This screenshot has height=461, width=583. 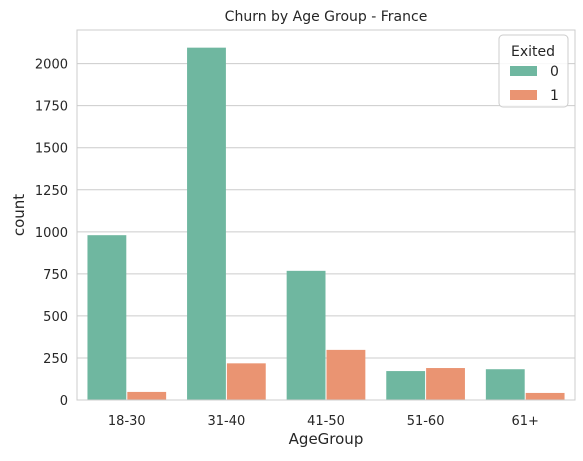 I want to click on chart-title: Churn by Age Group - France, so click(x=326, y=17).